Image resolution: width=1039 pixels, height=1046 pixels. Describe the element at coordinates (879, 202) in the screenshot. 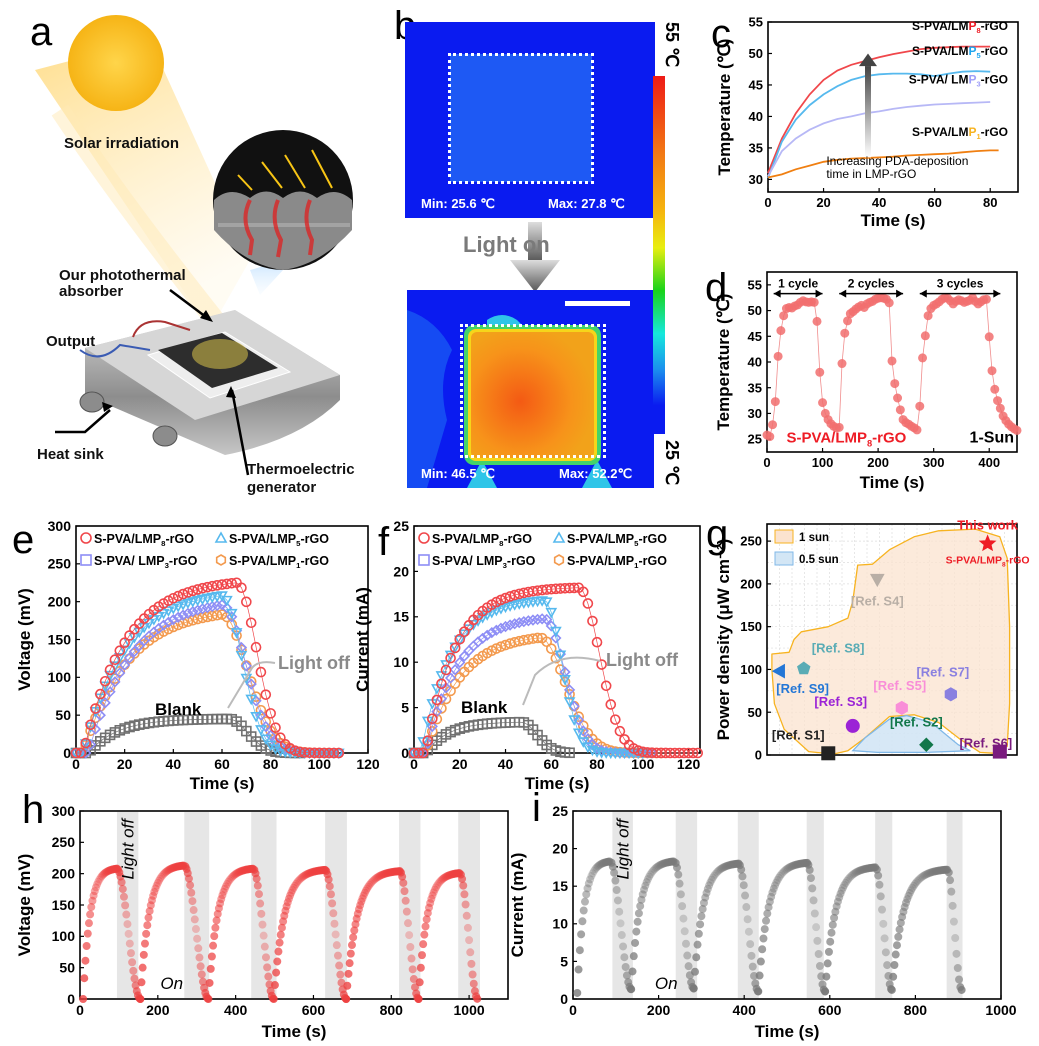

I see `x-tick-label: 40` at that location.